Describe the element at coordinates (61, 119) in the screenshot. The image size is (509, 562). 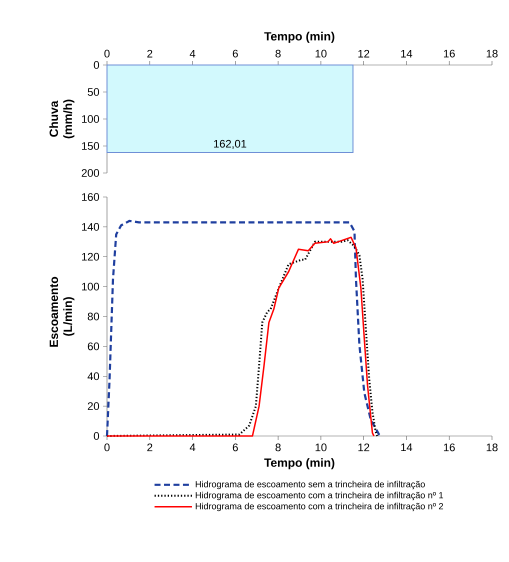
I see `y-axis-title: Chuva (mm/h)` at that location.